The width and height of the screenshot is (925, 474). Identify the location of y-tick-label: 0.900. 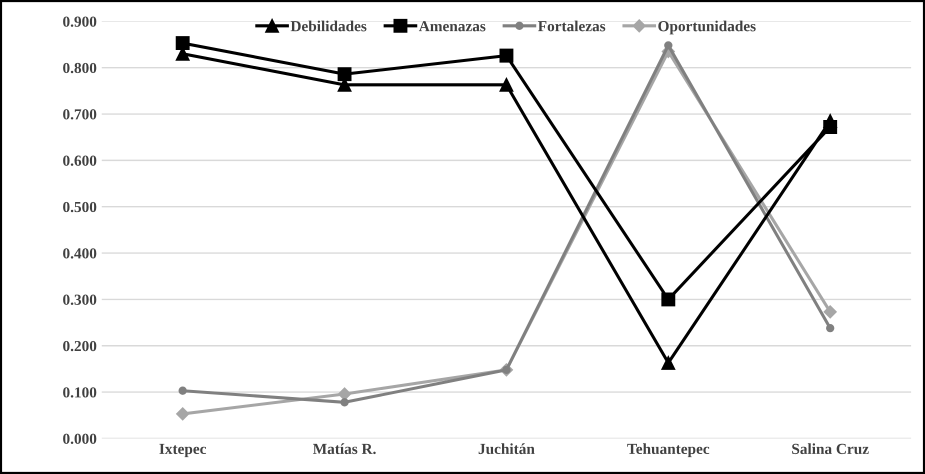
(79, 21).